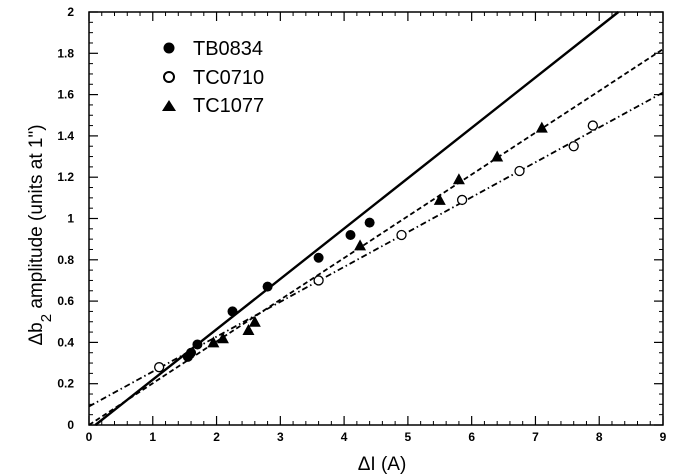  I want to click on x-tick-label: 0, so click(89, 437).